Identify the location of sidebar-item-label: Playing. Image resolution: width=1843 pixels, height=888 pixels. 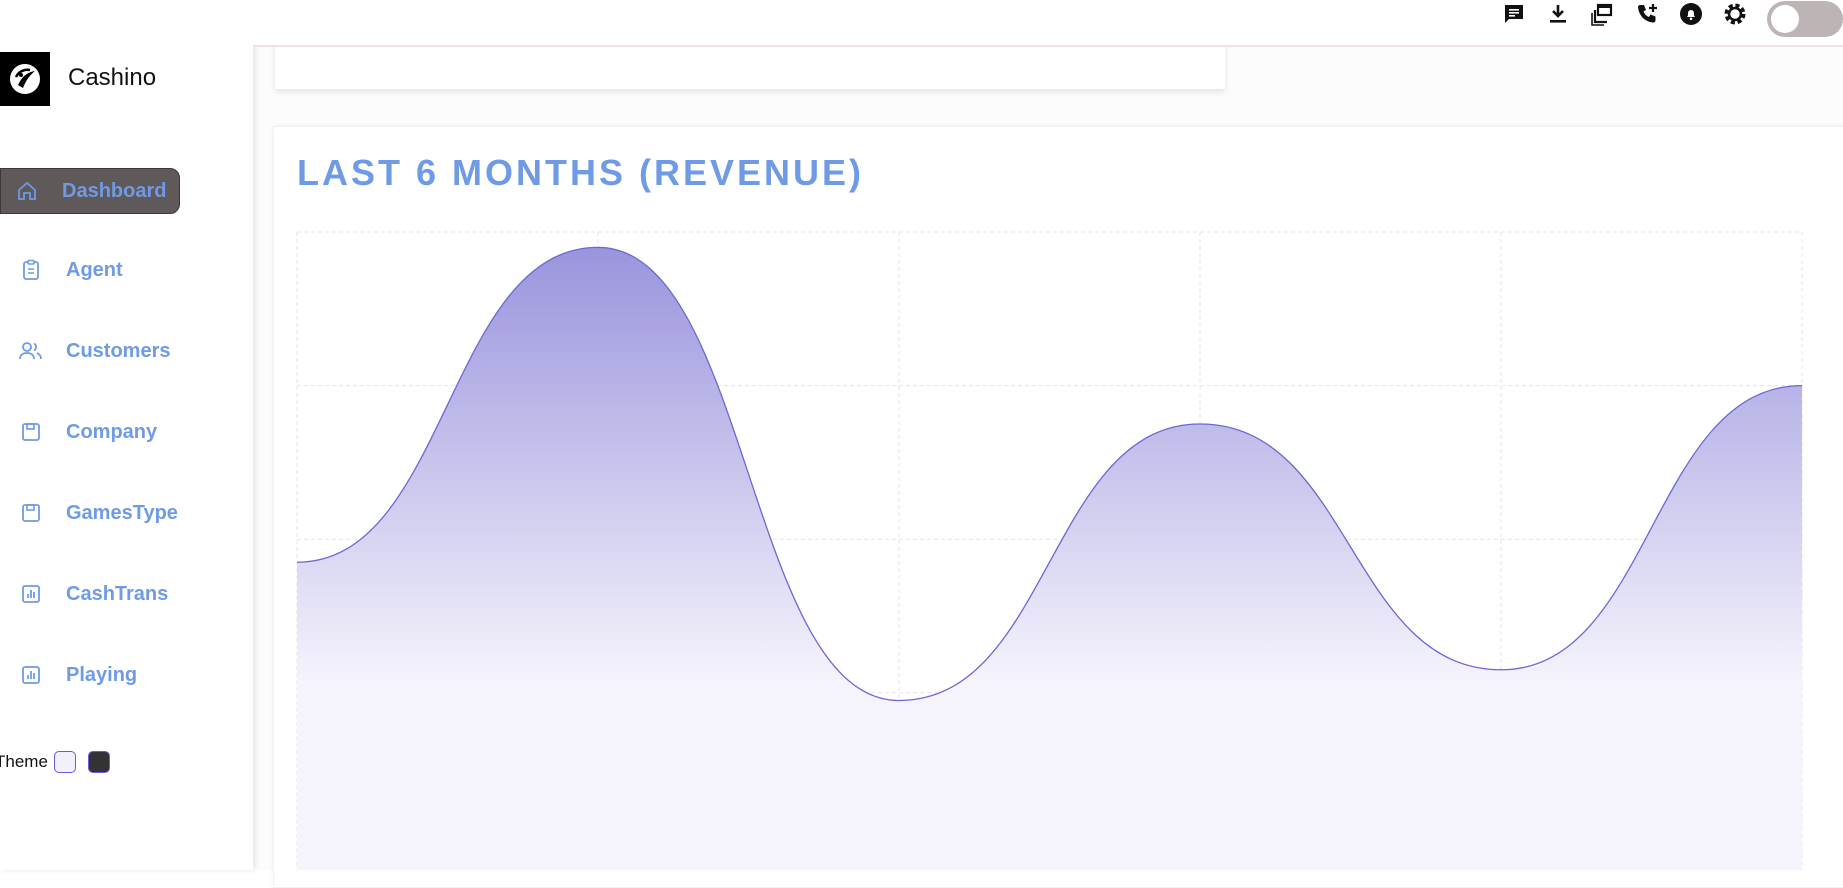
(101, 675).